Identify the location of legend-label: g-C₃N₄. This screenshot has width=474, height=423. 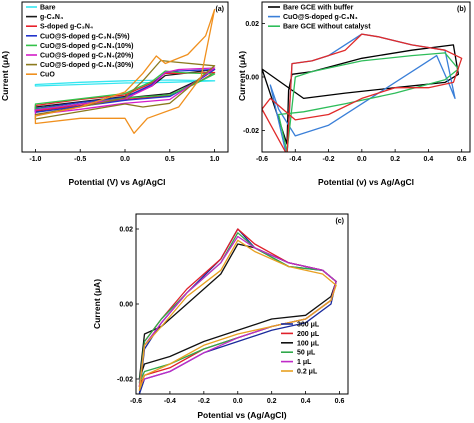
(51, 17).